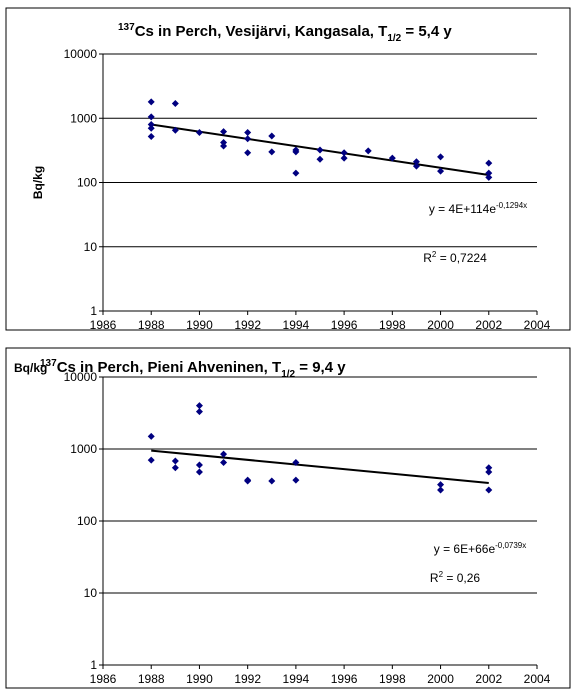  I want to click on x-tick-label: 2000, so click(440, 325).